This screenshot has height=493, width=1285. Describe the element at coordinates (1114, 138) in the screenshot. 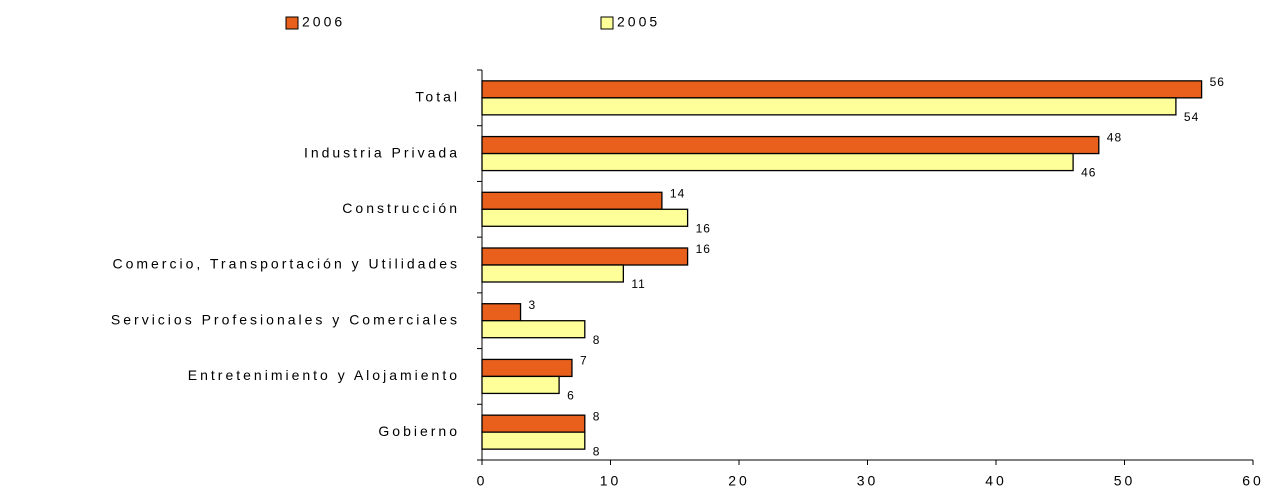

I see `value-label: 48` at that location.